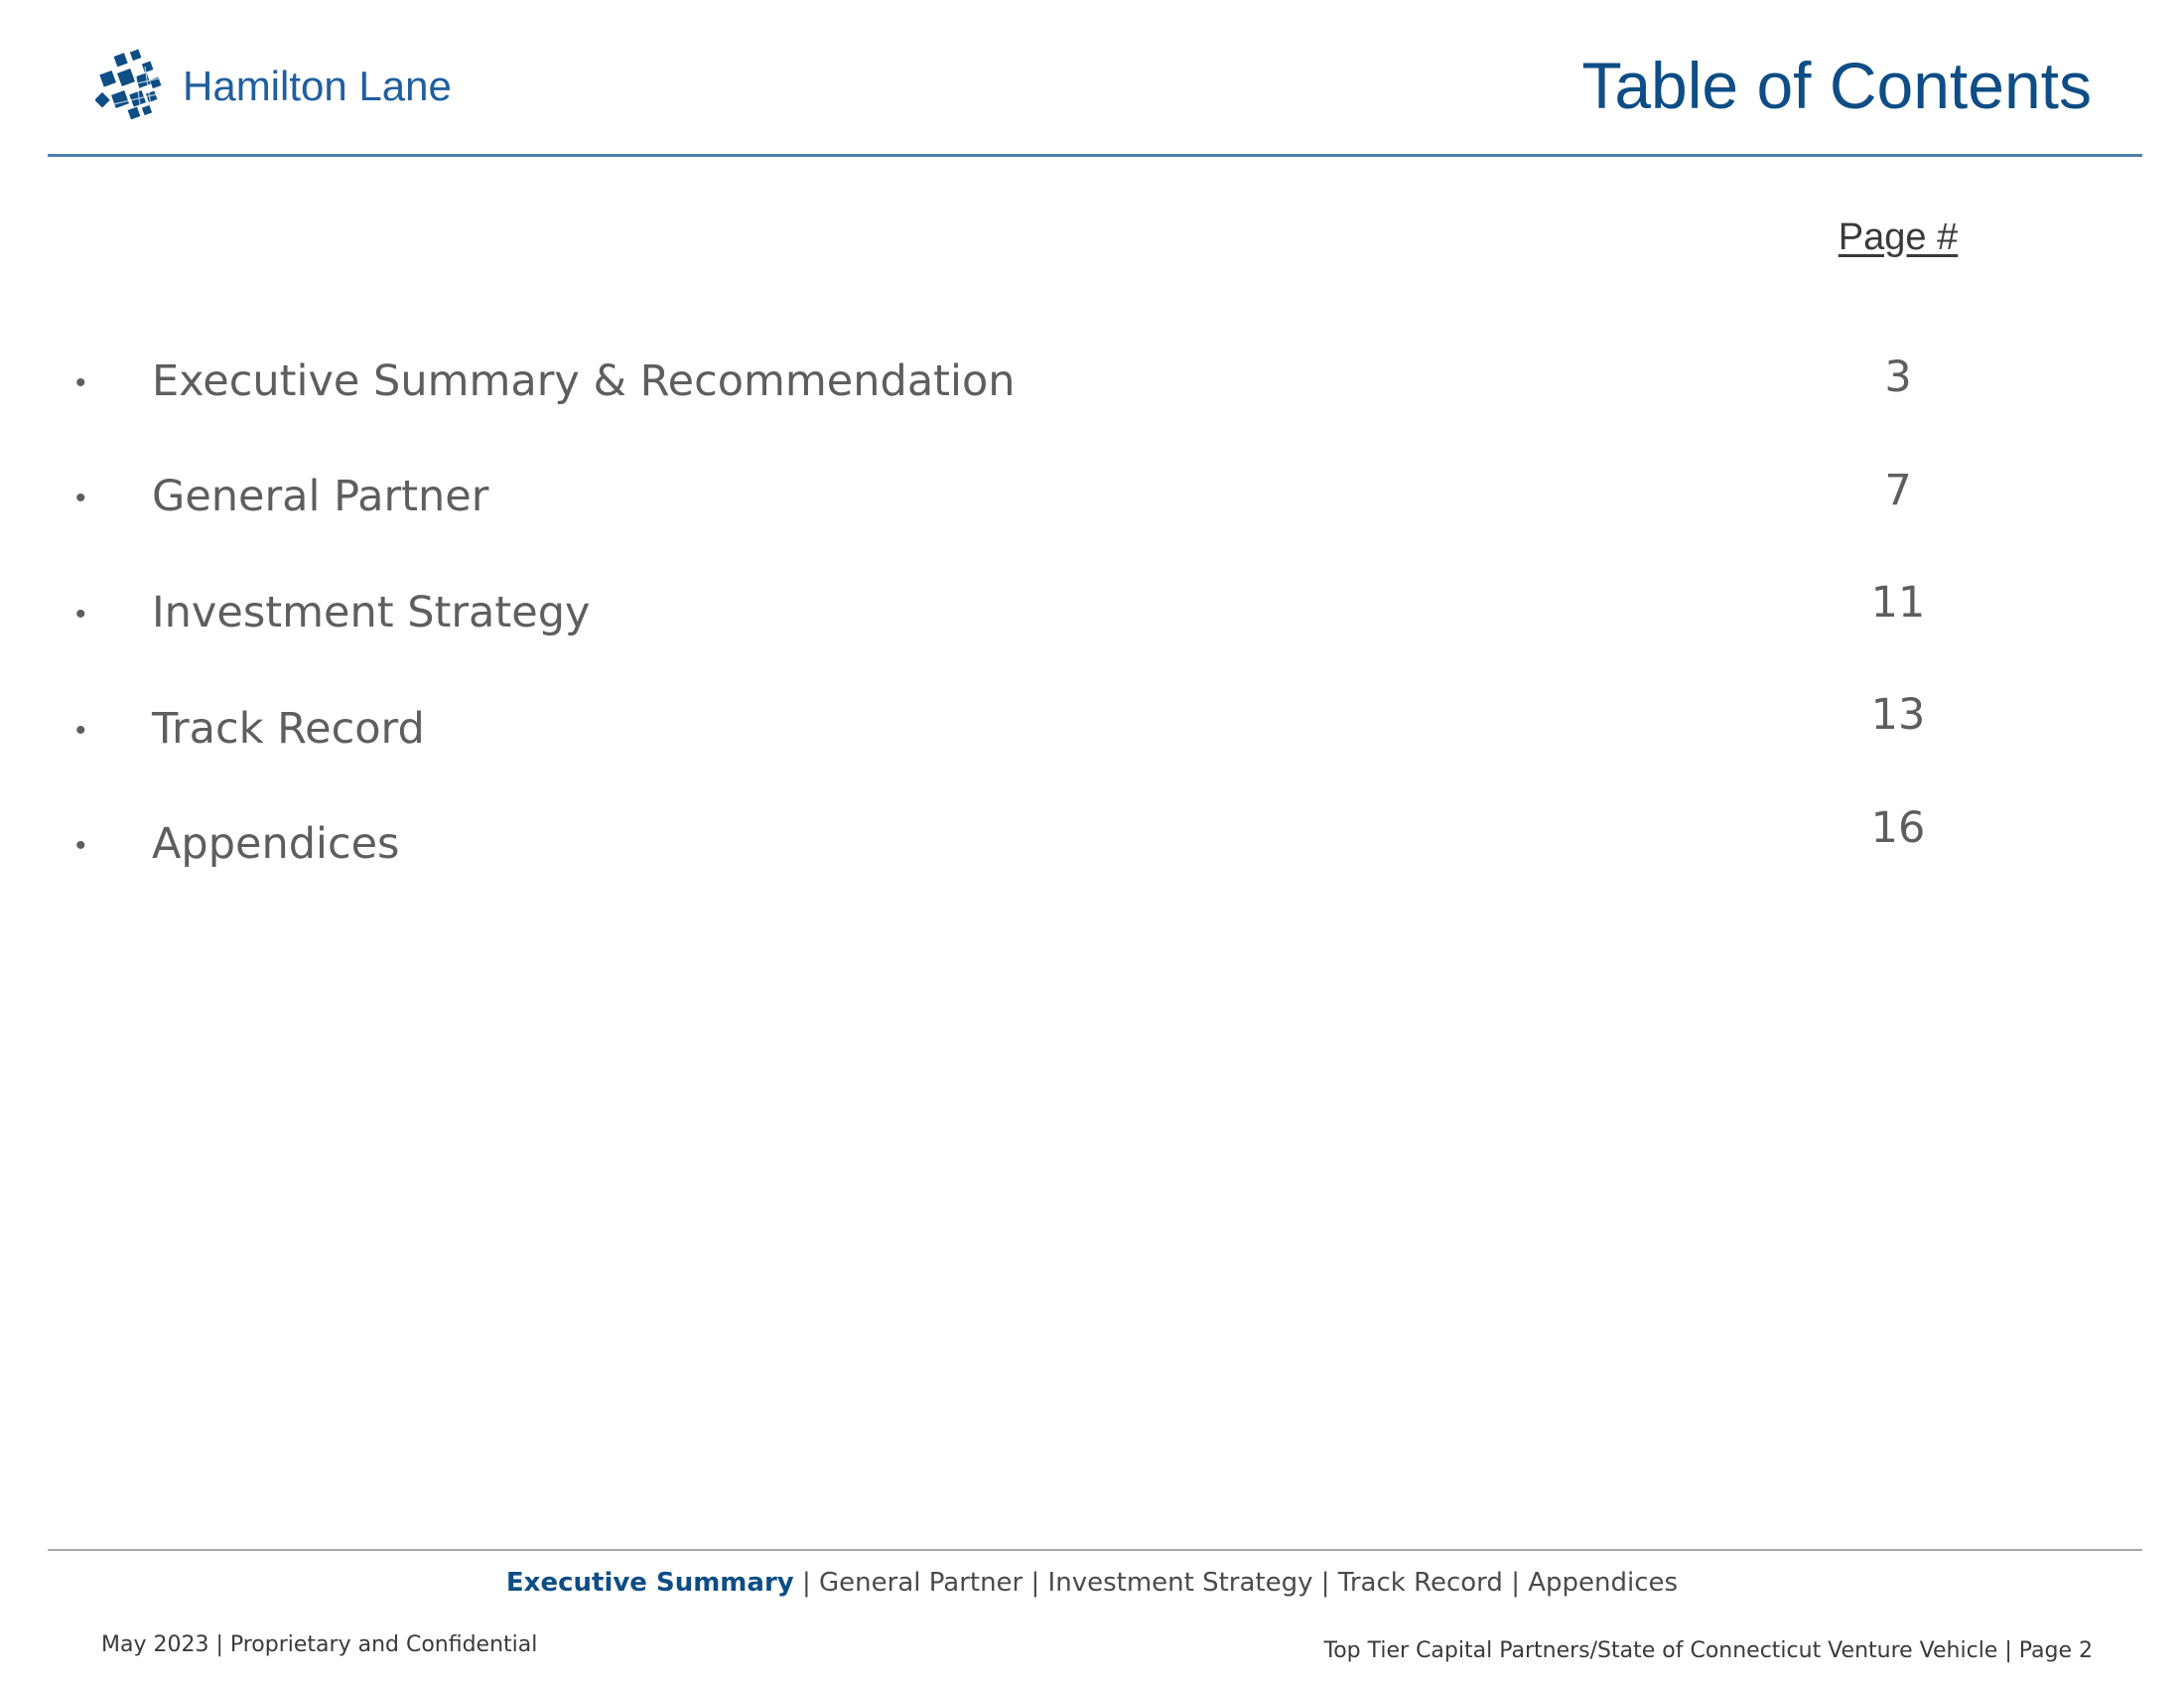 This screenshot has height=1688, width=2184. I want to click on footer-nav-investment-strategy: Investment Strategy, so click(1180, 1583).